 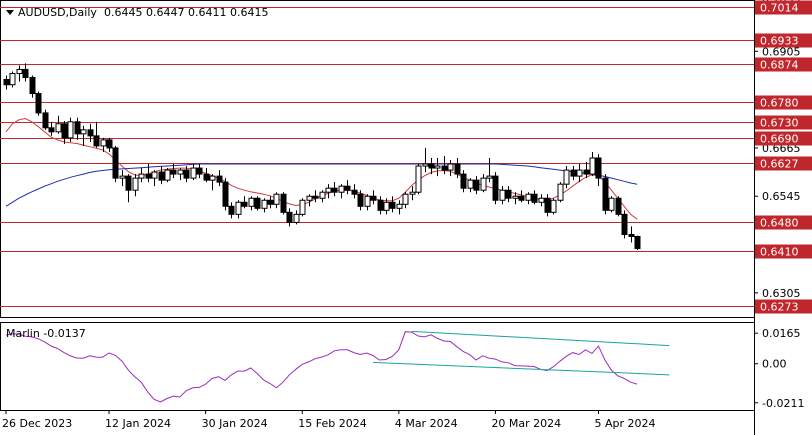 What do you see at coordinates (138, 423) in the screenshot?
I see `x-axis-date-label: 12 Jan 2024` at bounding box center [138, 423].